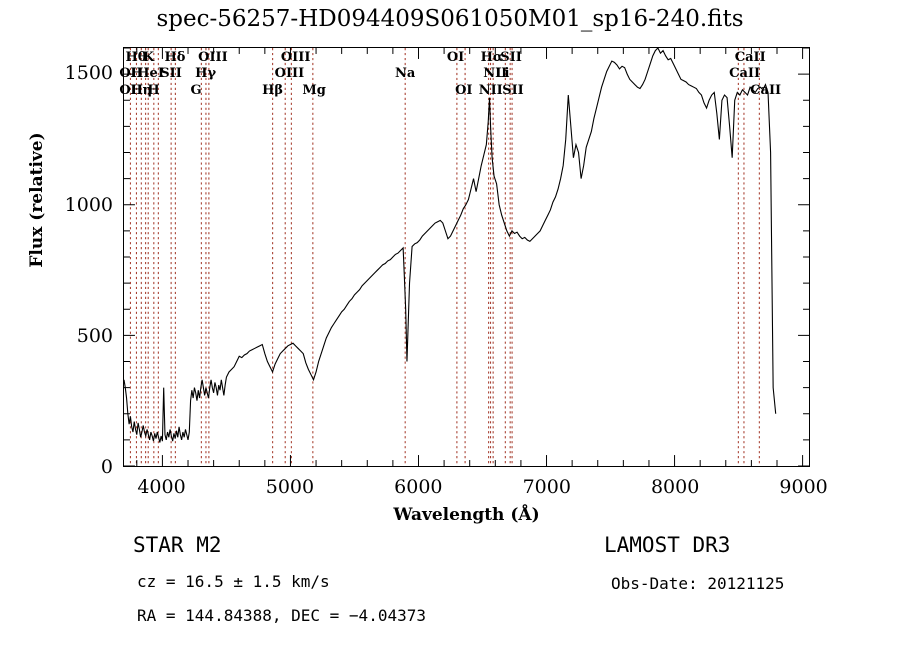 This screenshot has width=900, height=649. Describe the element at coordinates (177, 545) in the screenshot. I see `object-class-text: STAR M2` at that location.